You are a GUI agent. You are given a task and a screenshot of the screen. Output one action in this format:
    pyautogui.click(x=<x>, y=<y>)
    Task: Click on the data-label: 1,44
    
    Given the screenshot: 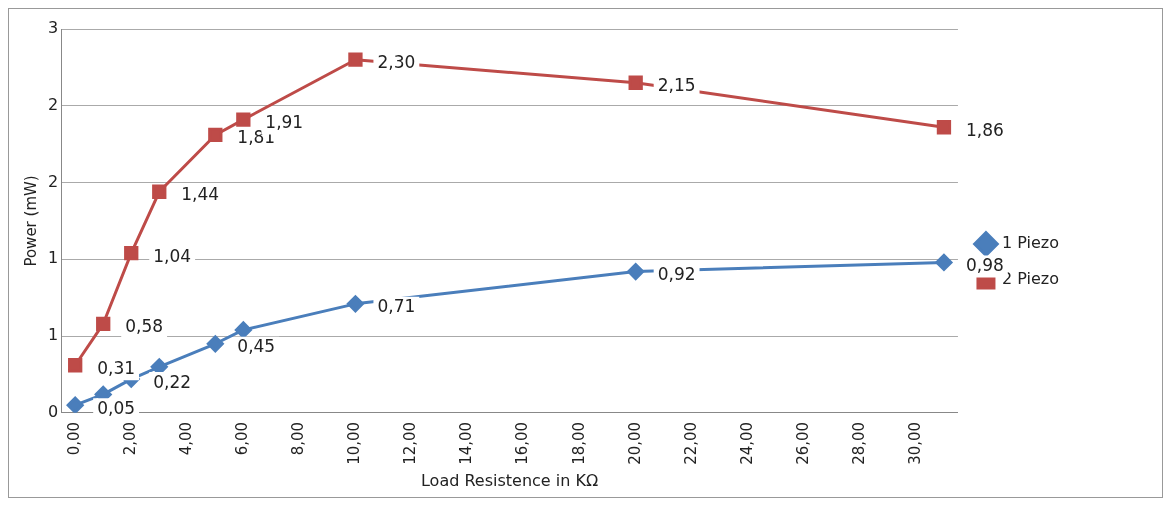 What is the action you would take?
    pyautogui.click(x=200, y=194)
    